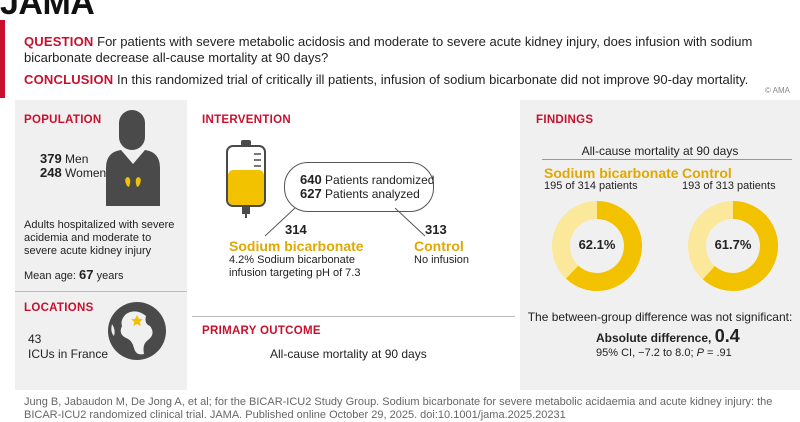 This screenshot has height=422, width=800. Describe the element at coordinates (137, 320) in the screenshot. I see `star-marker-icon` at that location.